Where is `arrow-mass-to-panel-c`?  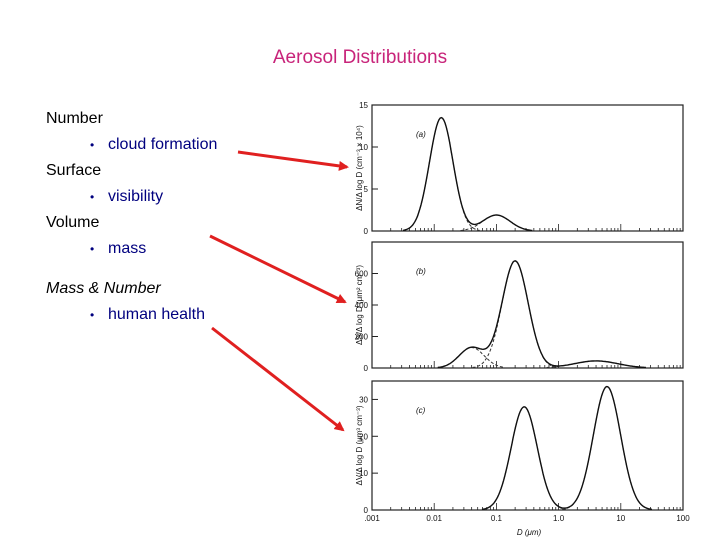
arrow-mass-to-panel-c is located at coordinates (278, 379).